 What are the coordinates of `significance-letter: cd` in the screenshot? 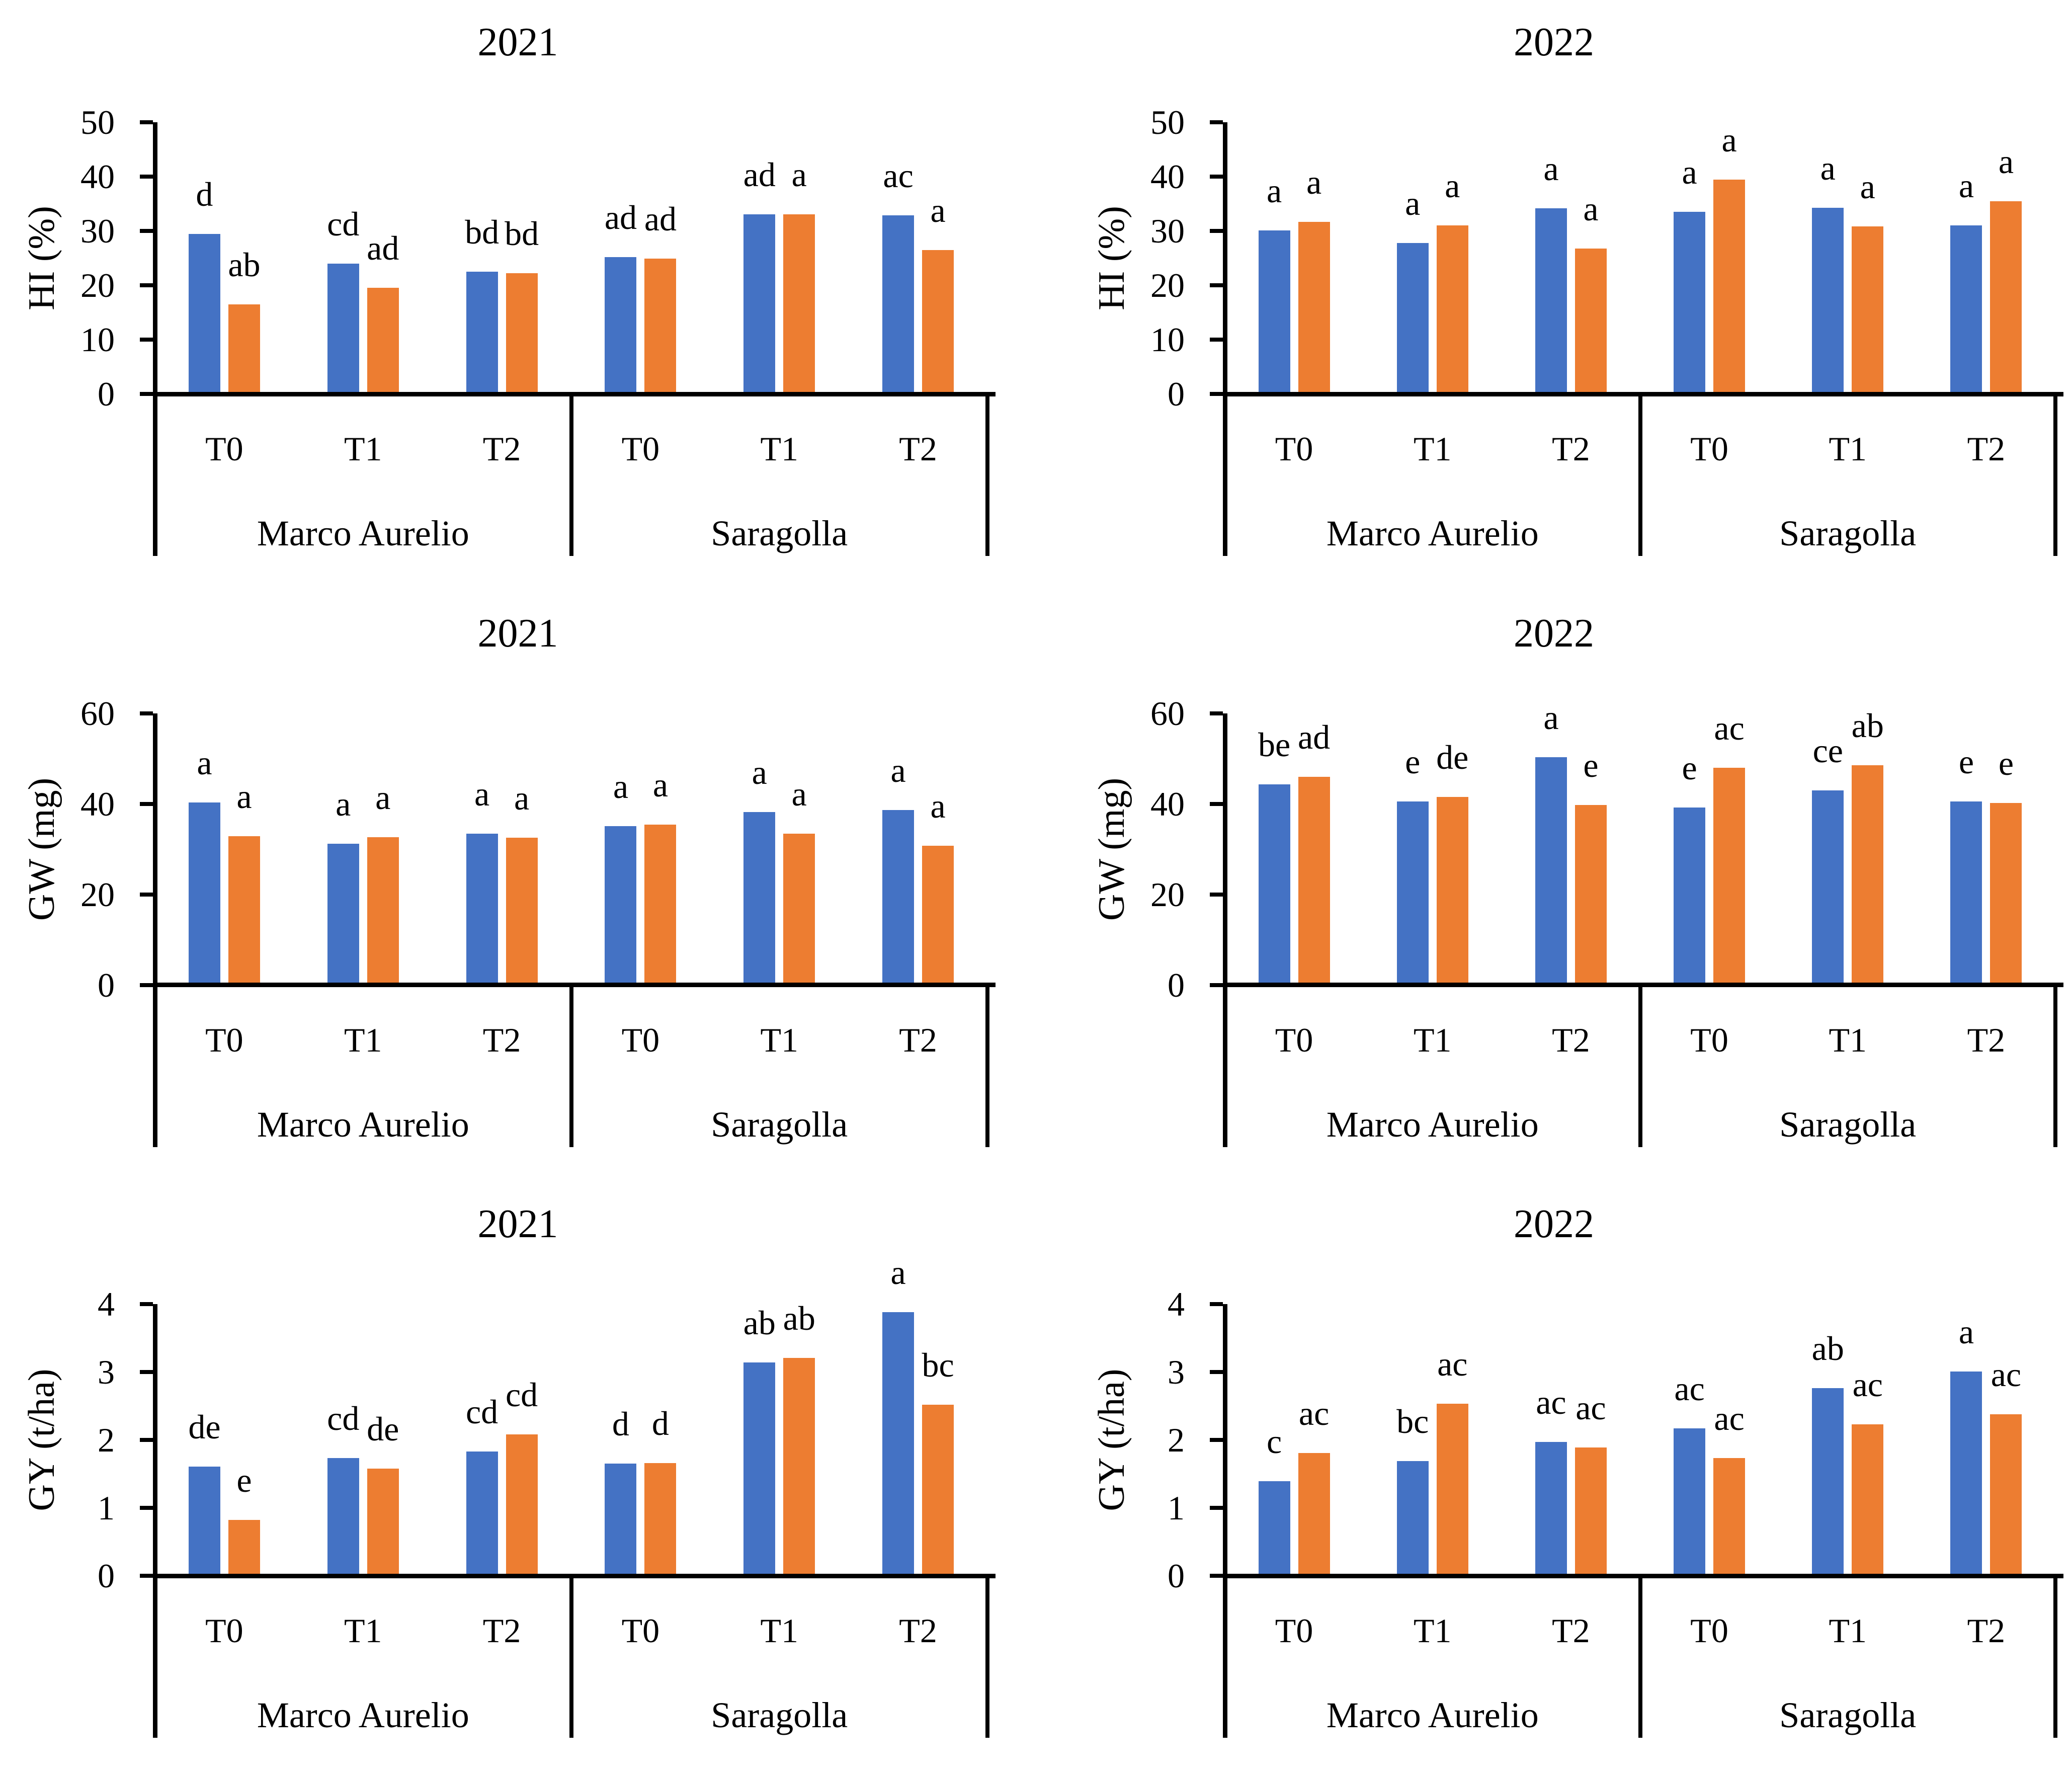 It's located at (343, 224).